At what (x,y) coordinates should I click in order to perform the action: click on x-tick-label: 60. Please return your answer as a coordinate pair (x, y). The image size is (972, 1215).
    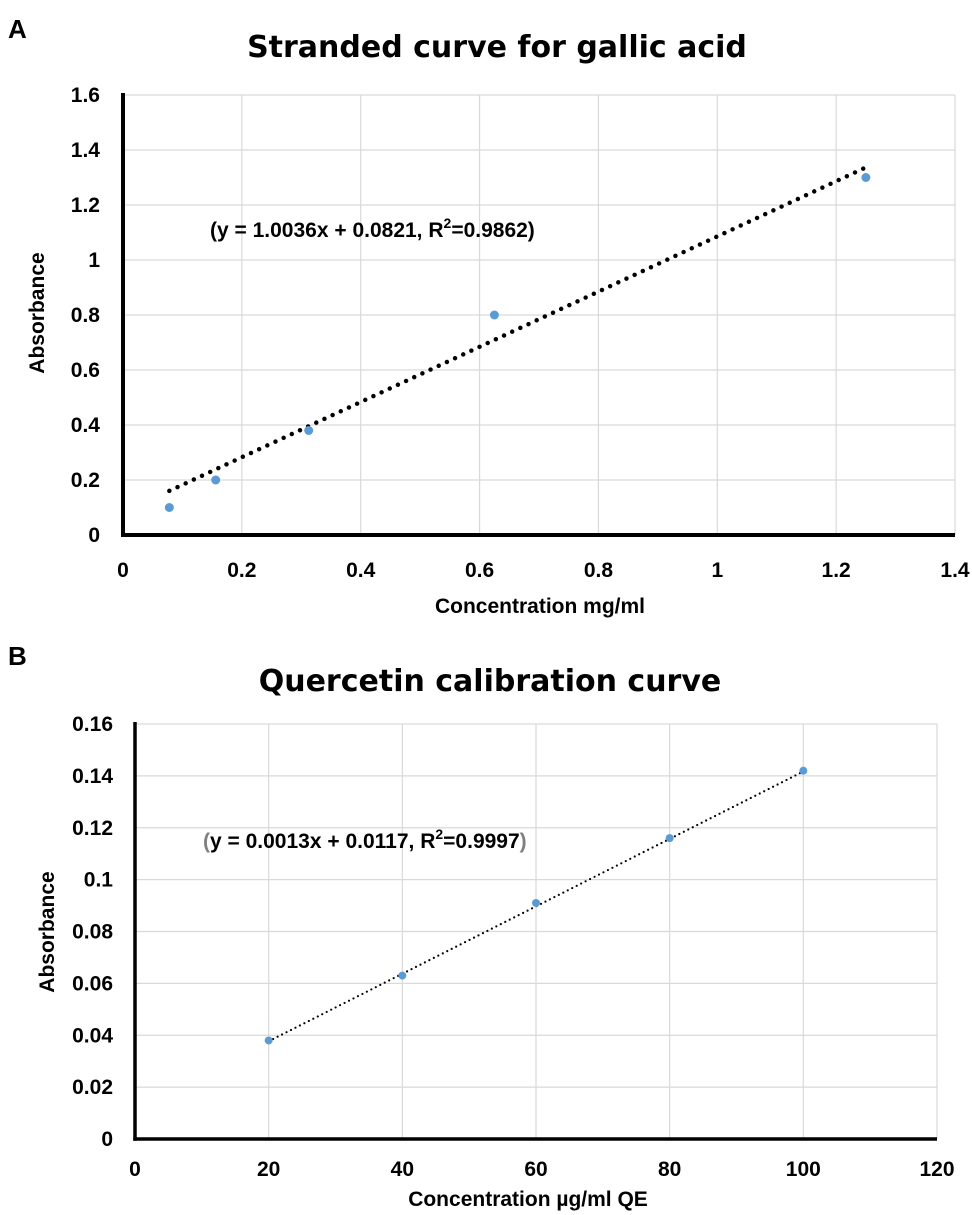
    Looking at the image, I should click on (535, 1169).